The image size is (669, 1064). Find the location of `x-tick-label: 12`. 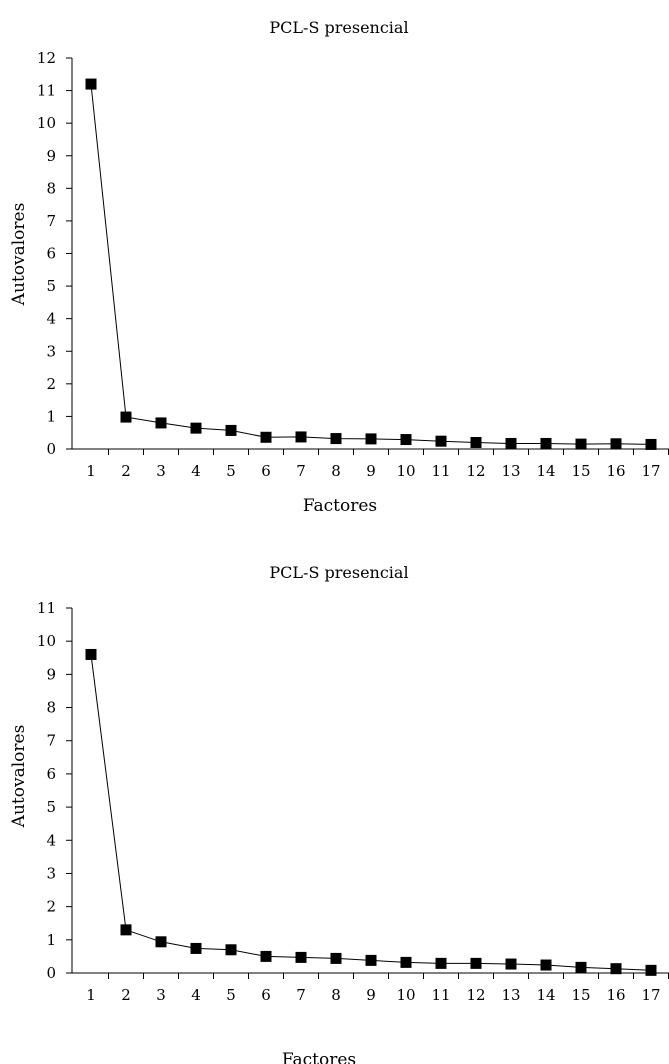

x-tick-label: 12 is located at coordinates (475, 995).